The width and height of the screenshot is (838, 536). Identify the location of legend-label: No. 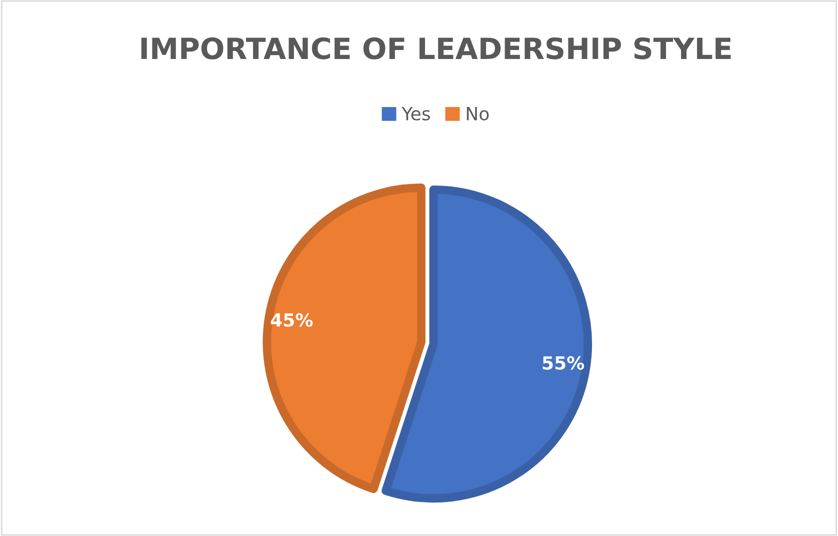
(477, 113).